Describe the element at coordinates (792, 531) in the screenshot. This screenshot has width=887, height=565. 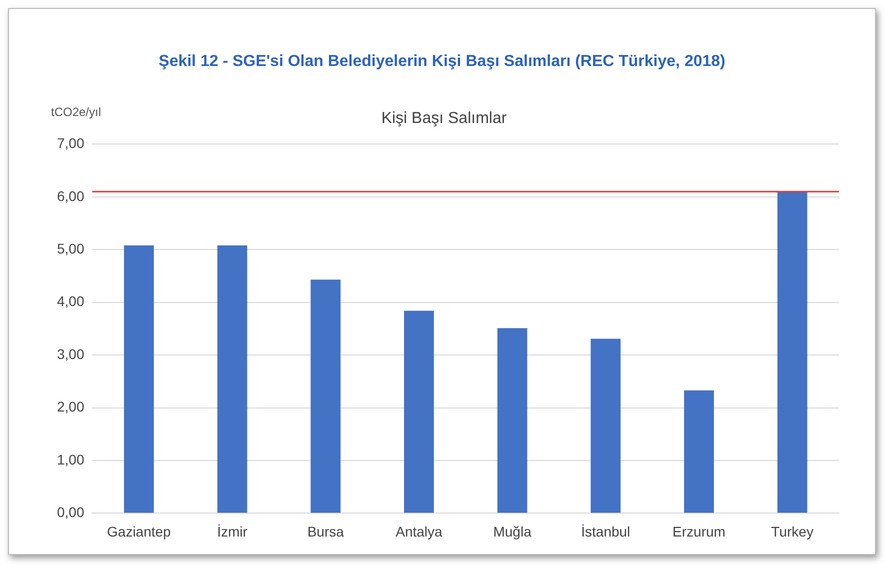
I see `x-tick-label: Turkey` at that location.